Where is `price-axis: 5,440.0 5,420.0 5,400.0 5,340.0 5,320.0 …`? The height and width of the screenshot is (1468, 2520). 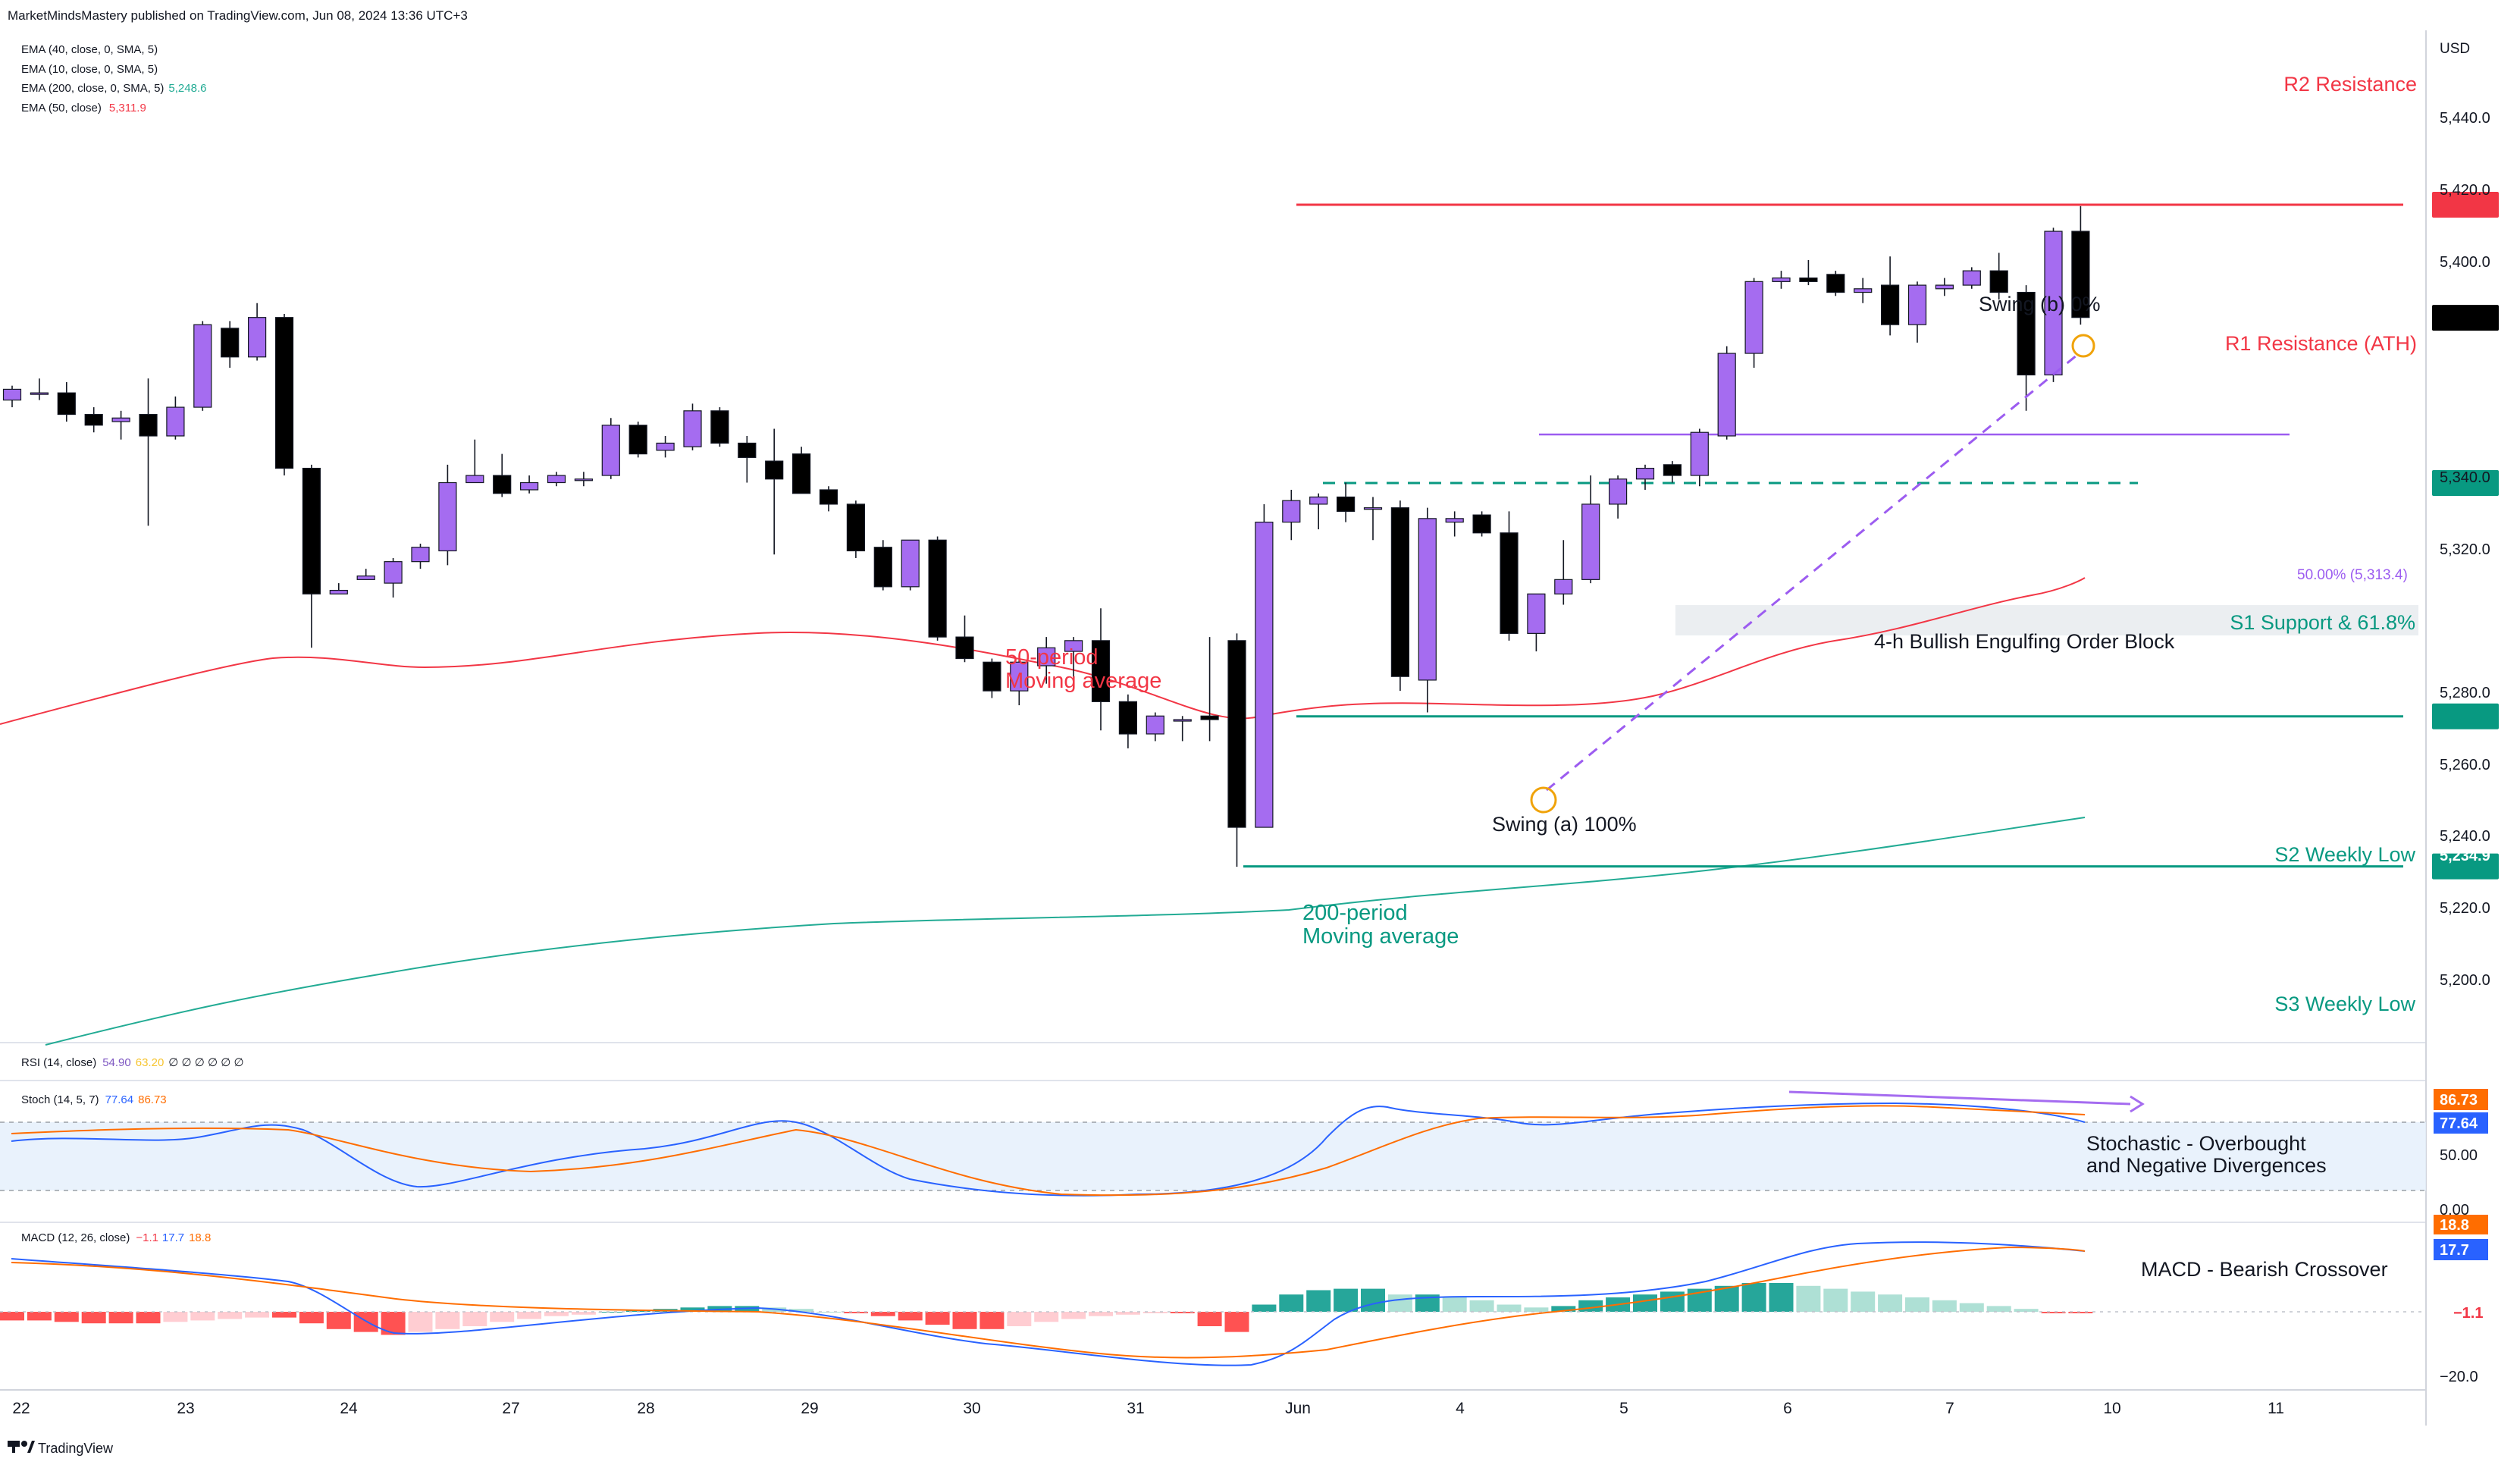 price-axis: 5,440.0 5,420.0 5,400.0 5,340.0 5,320.0 … is located at coordinates (2465, 549).